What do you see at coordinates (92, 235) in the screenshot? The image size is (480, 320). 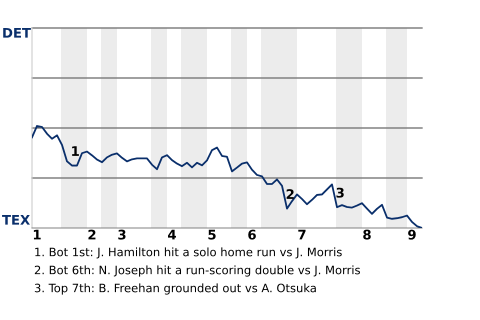 I see `x-tick-label: 2` at bounding box center [92, 235].